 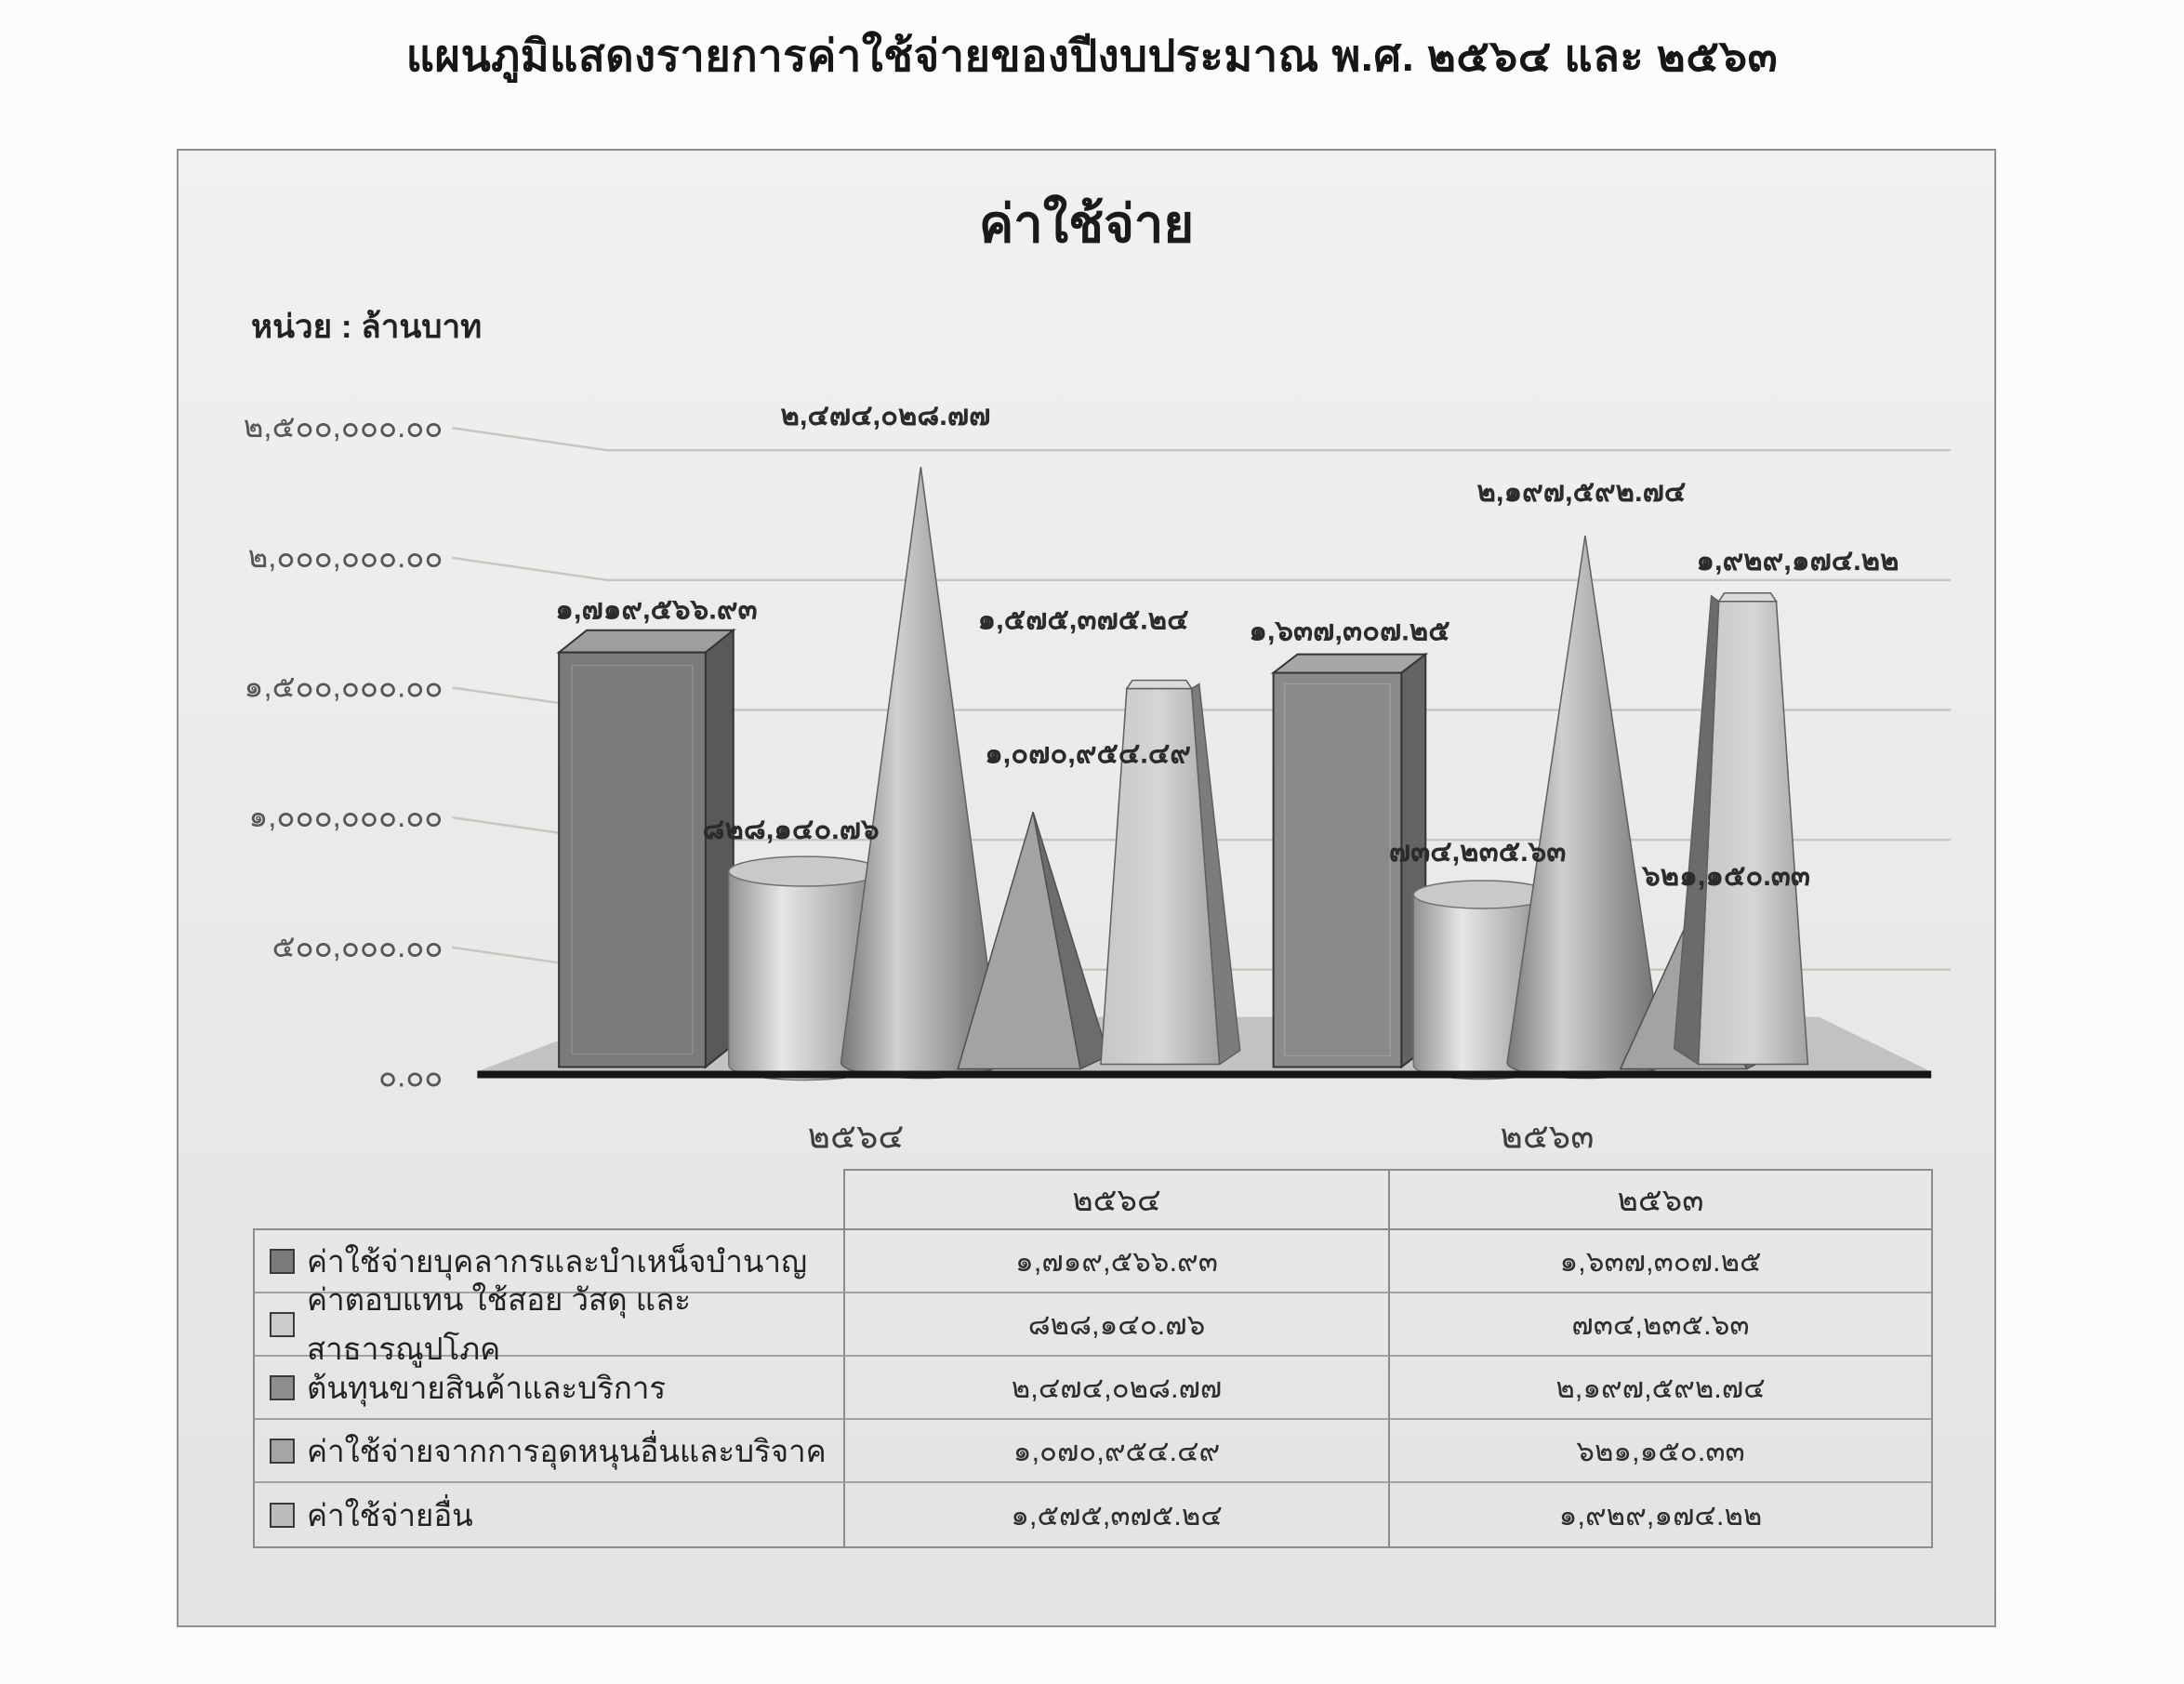 What do you see at coordinates (567, 1450) in the screenshot?
I see `legend-label: ค่าใช้จ่ายจากการอุดหนุนอื่นและบริจาค` at bounding box center [567, 1450].